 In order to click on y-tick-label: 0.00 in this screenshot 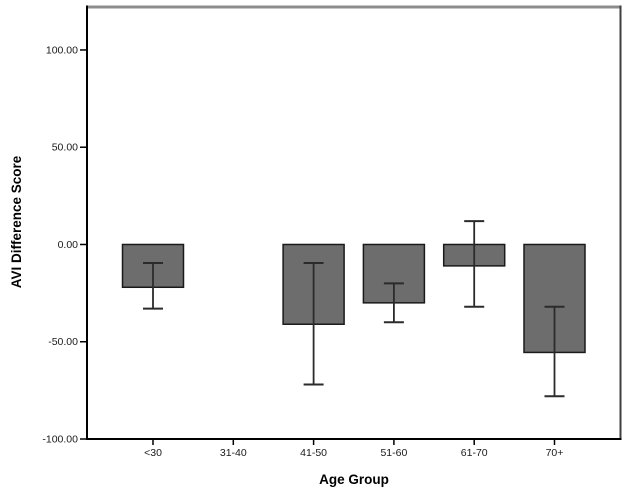, I will do `click(68, 245)`.